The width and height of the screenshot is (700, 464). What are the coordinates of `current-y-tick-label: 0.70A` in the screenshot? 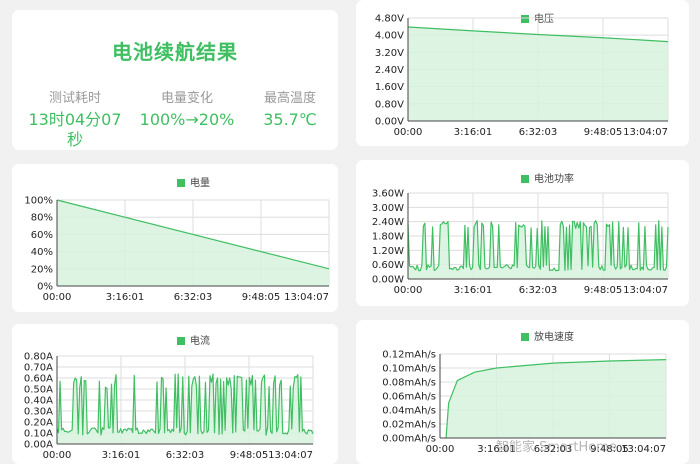 It's located at (38, 368).